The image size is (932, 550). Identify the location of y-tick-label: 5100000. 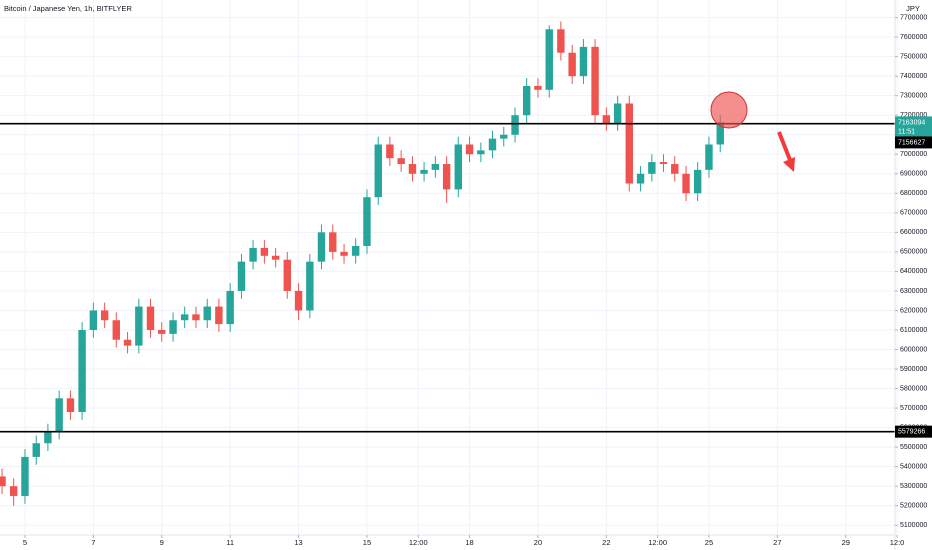
(913, 525).